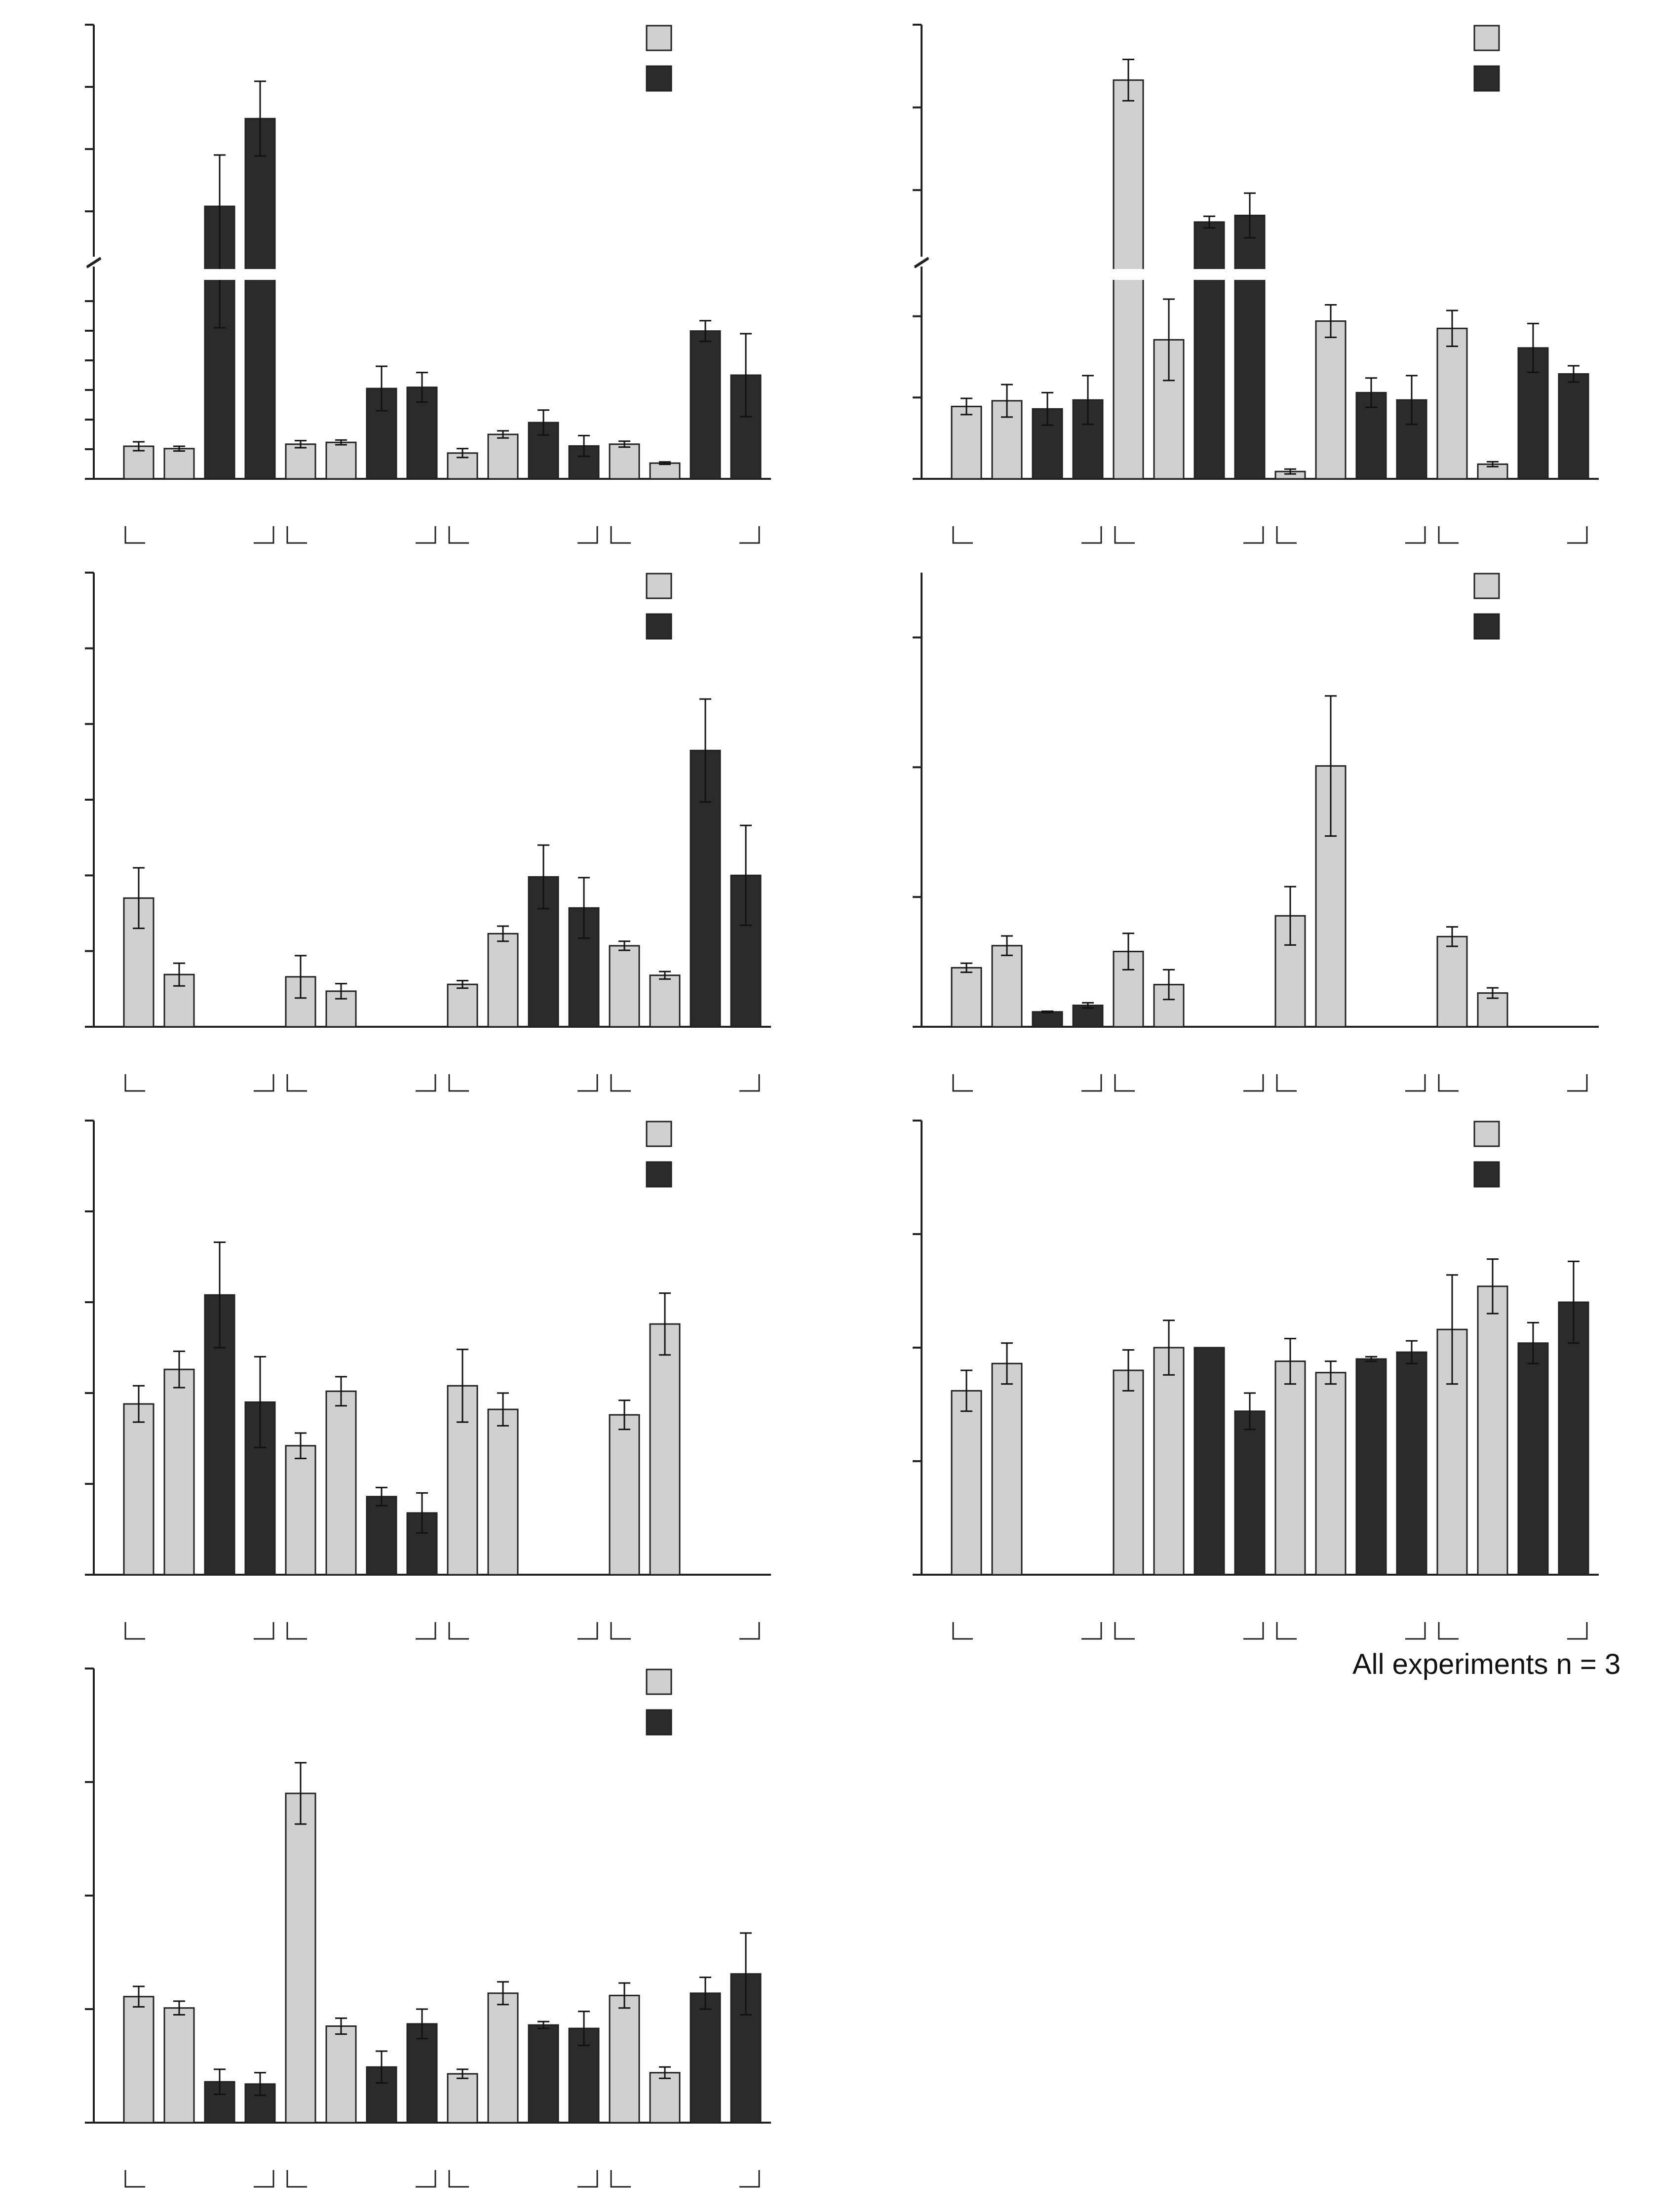 Image resolution: width=1656 pixels, height=2212 pixels. I want to click on break-gap, so click(1253, 275).